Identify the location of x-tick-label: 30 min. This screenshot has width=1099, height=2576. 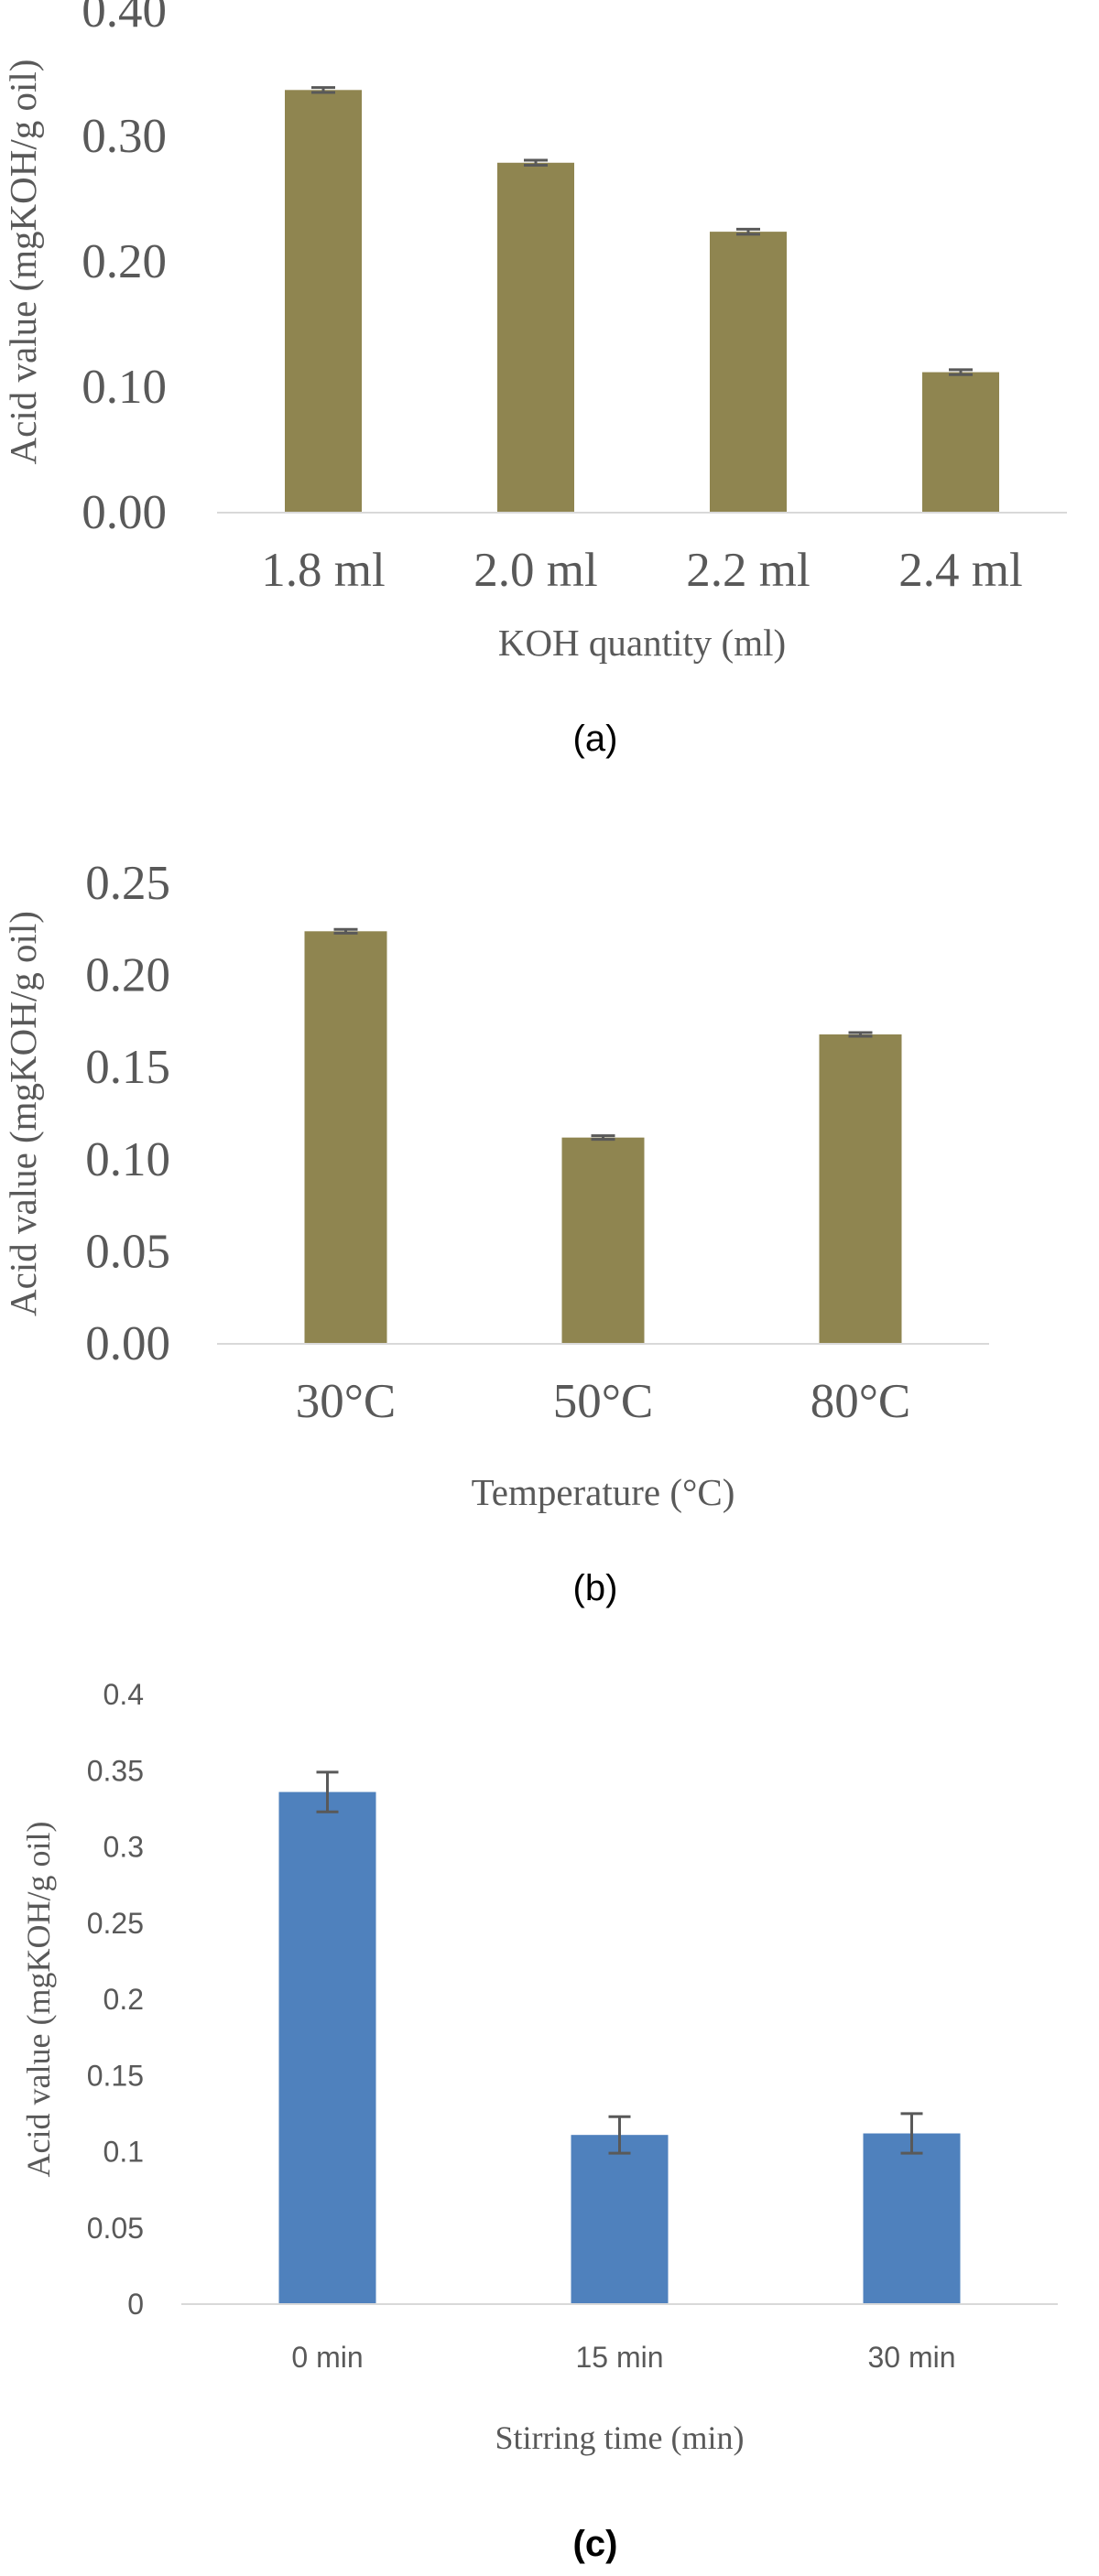
(911, 2357).